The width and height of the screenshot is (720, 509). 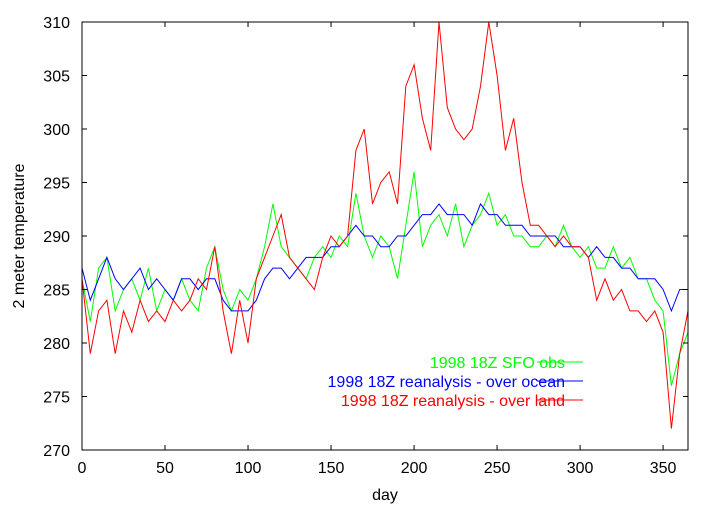 What do you see at coordinates (497, 468) in the screenshot?
I see `x-tick-label: 250` at bounding box center [497, 468].